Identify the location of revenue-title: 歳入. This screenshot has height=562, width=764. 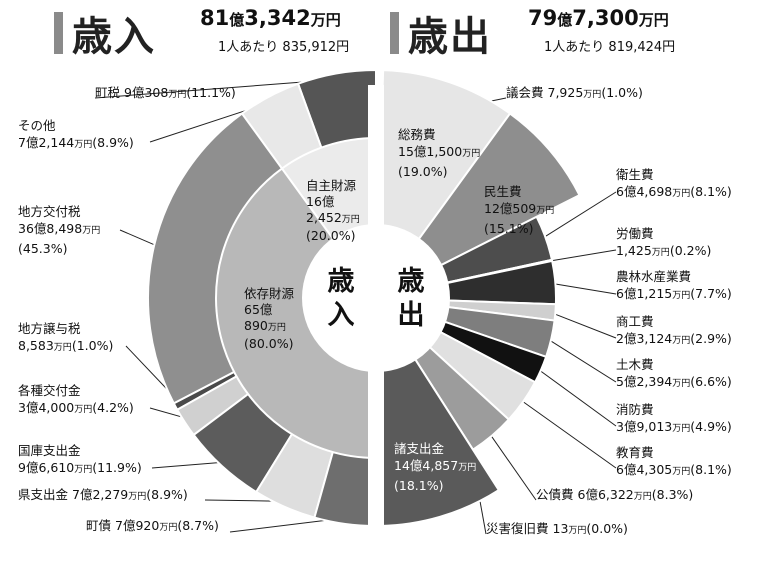
(114, 37).